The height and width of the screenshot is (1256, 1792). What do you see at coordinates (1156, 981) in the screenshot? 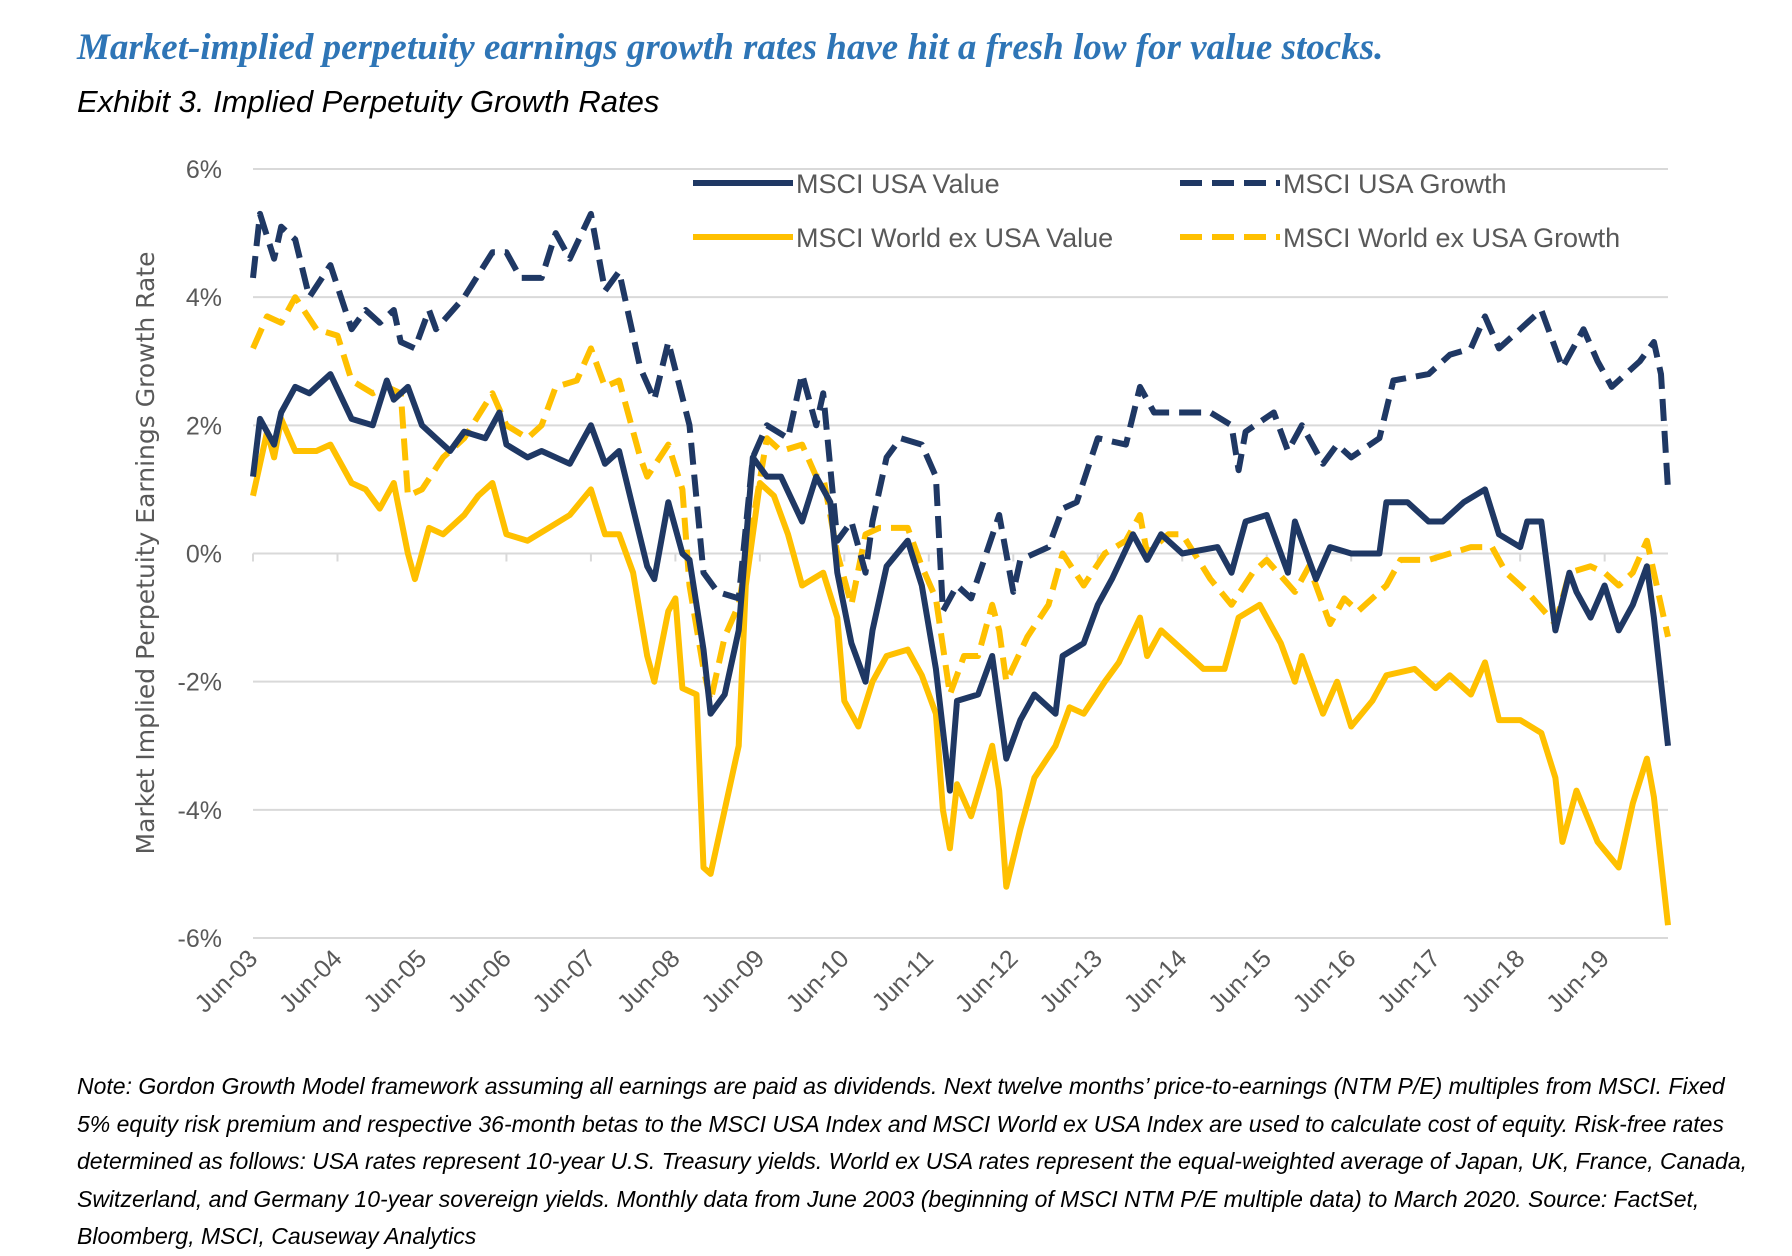
I see `x-tick-label: Jun-14` at bounding box center [1156, 981].